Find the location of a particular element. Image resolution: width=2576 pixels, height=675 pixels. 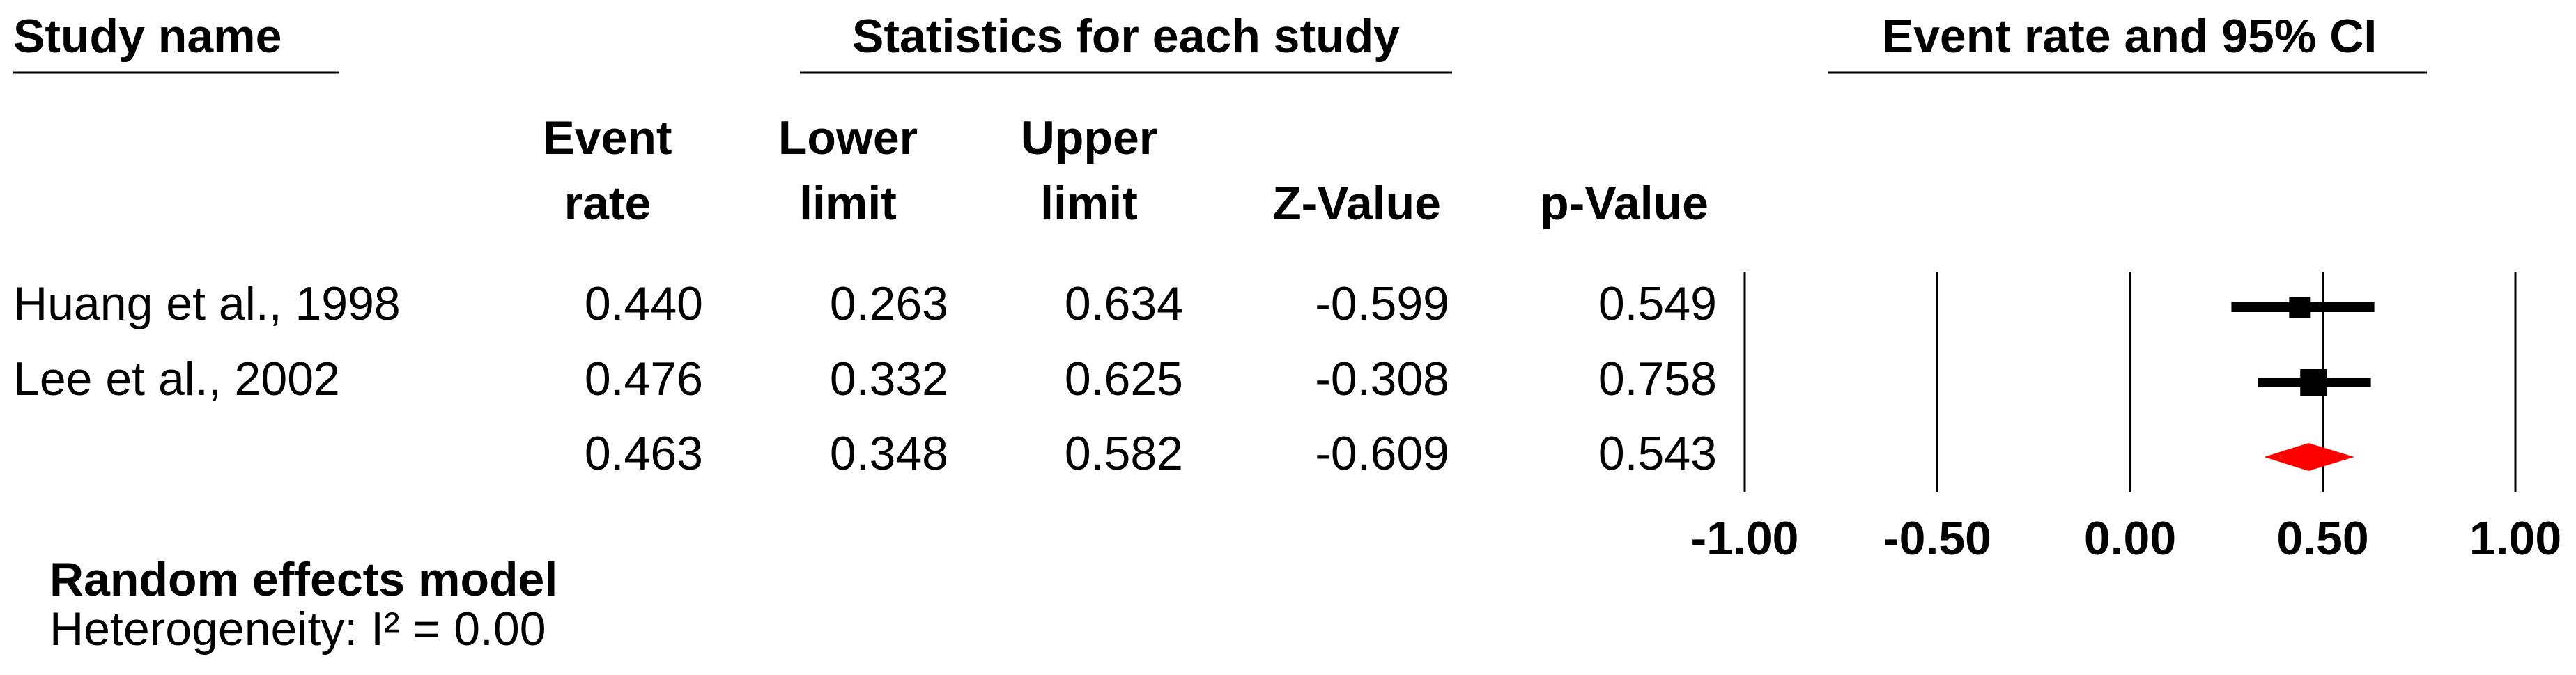

study-name: Lee et al., 2002 is located at coordinates (176, 378).